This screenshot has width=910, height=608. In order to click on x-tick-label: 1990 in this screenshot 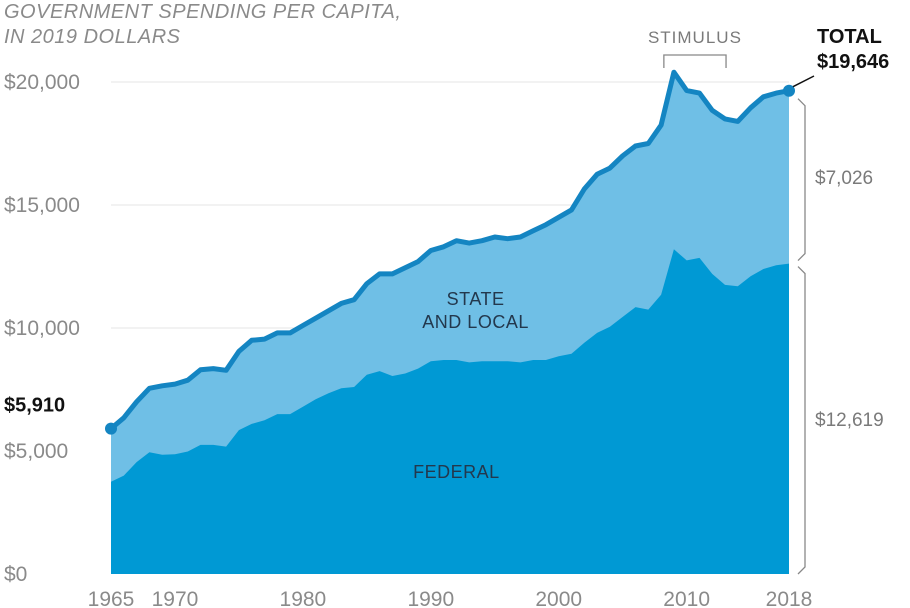, I will do `click(430, 598)`.